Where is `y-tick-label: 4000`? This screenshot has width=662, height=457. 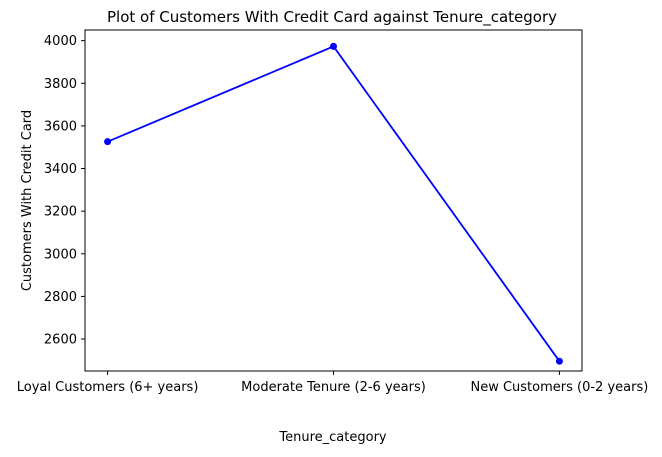
y-tick-label: 4000 is located at coordinates (60, 41).